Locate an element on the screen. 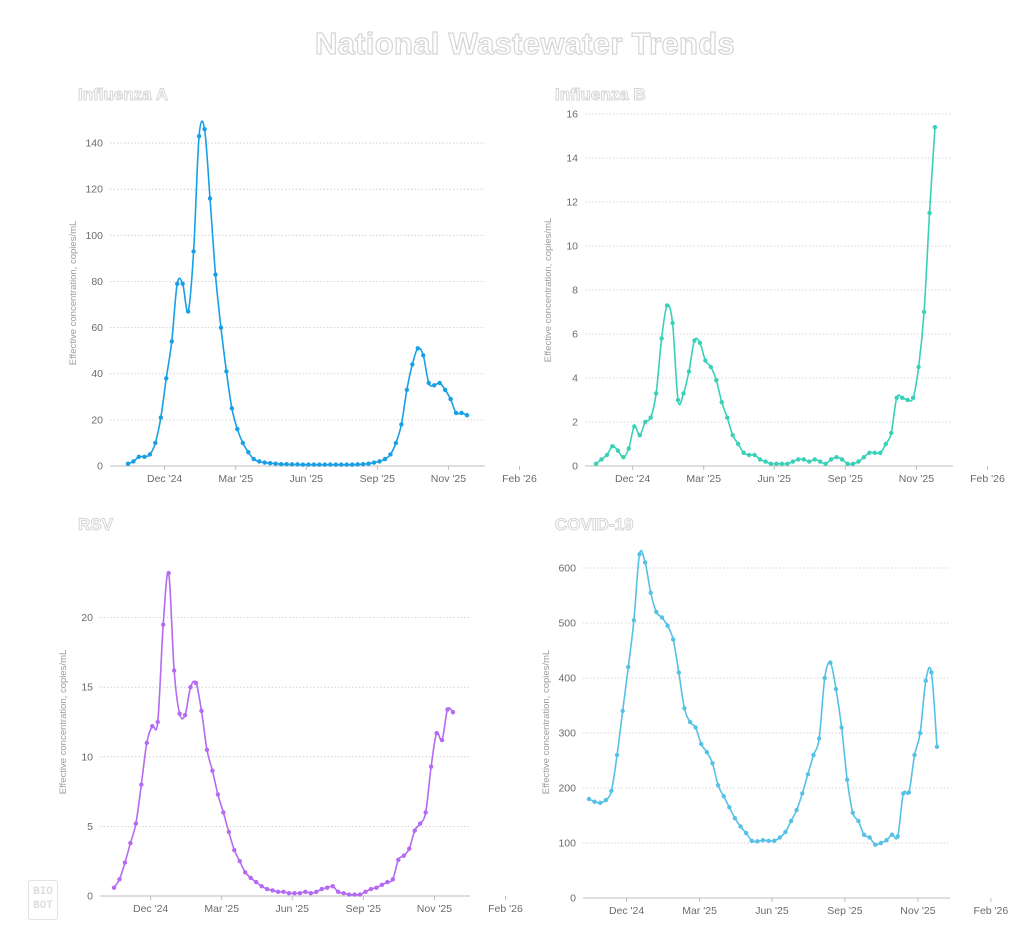  x-tick-label: Feb '26 is located at coordinates (505, 909).